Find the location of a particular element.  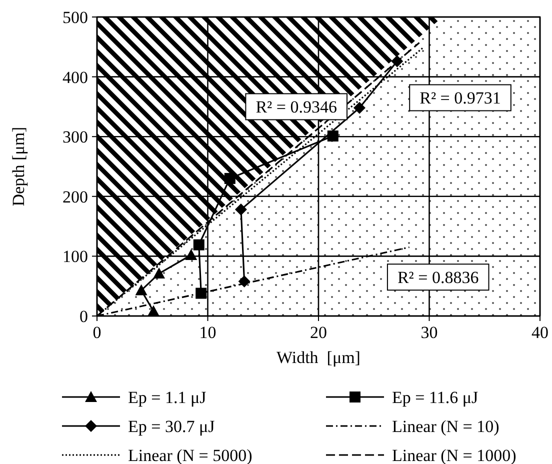

x-tick-label: 40 is located at coordinates (540, 332).